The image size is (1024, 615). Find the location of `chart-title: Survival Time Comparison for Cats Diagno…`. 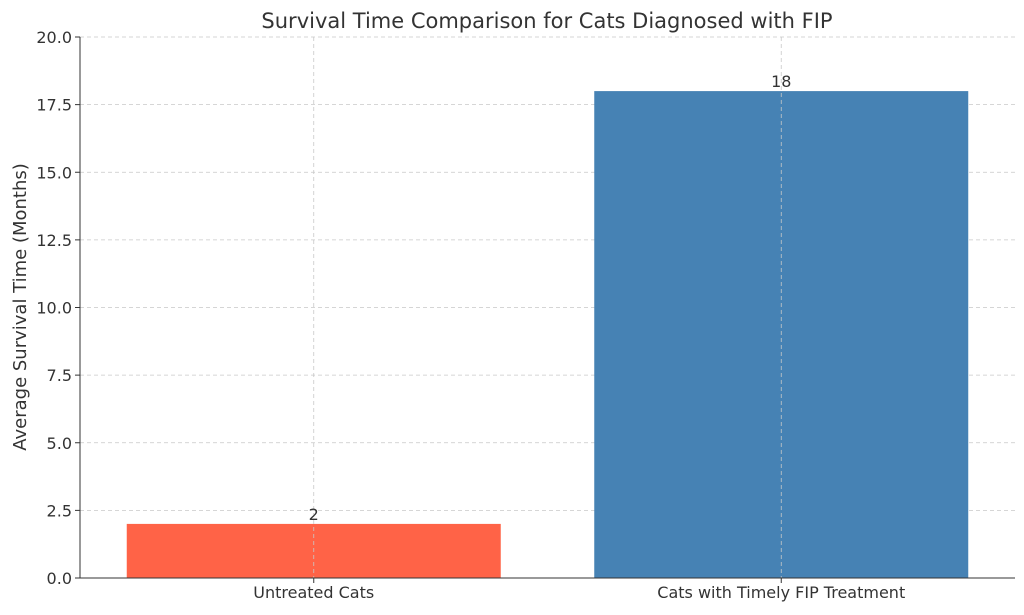

chart-title: Survival Time Comparison for Cats Diagno… is located at coordinates (546, 21).